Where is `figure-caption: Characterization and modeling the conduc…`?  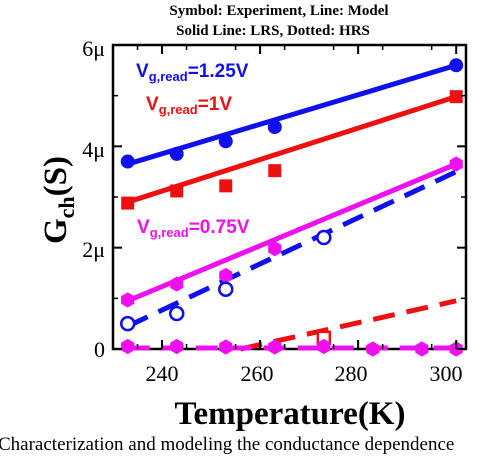 figure-caption: Characterization and modeling the conduc… is located at coordinates (227, 444).